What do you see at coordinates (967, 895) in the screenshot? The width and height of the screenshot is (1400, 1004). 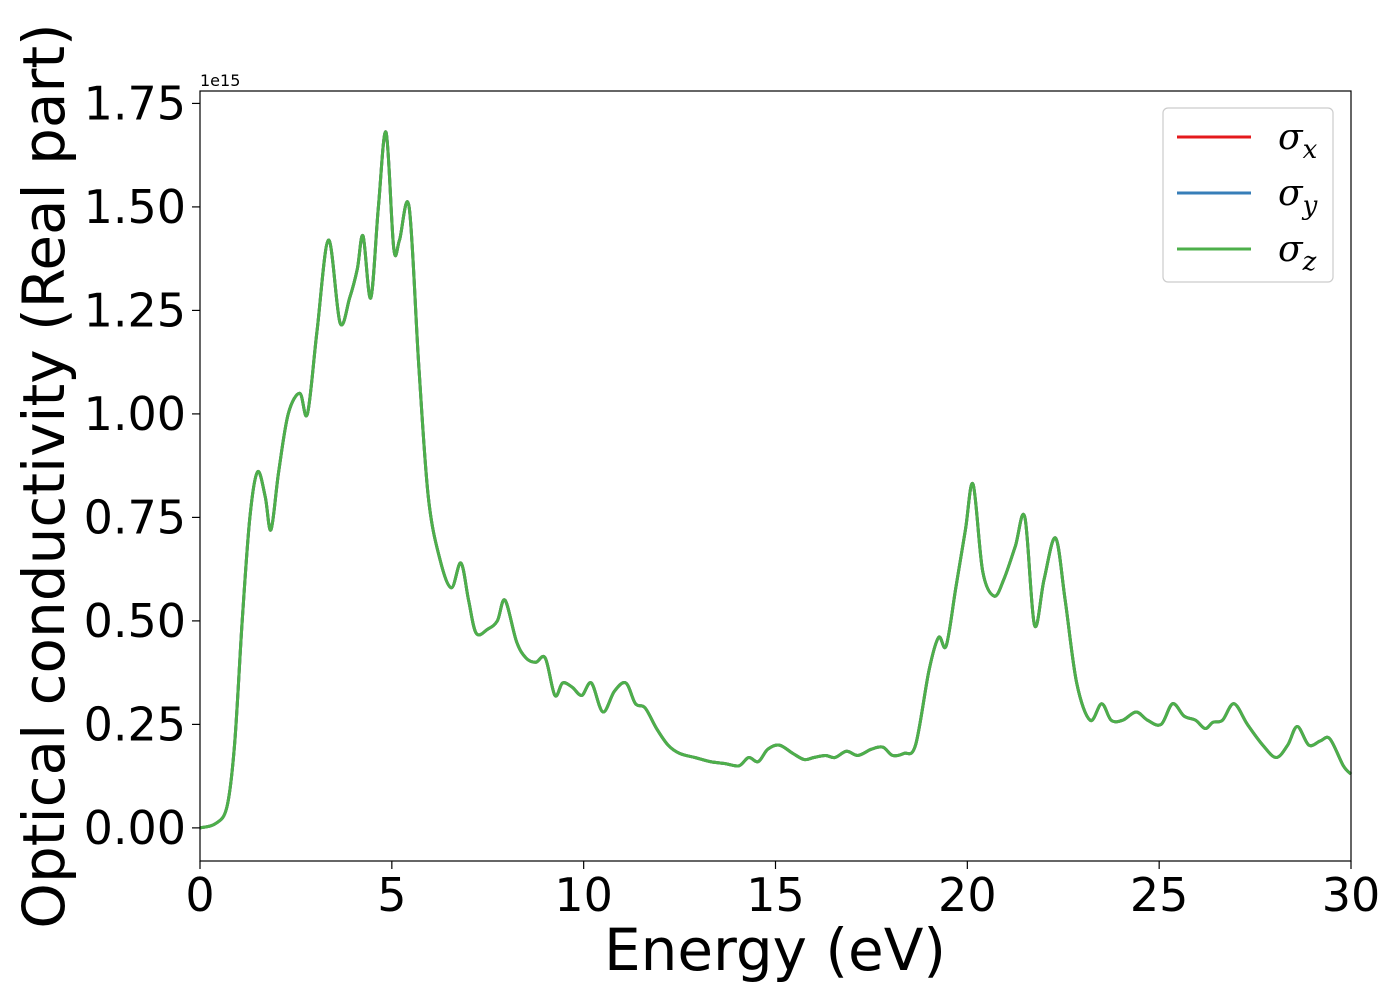 I see `x-tick-label: 20` at bounding box center [967, 895].